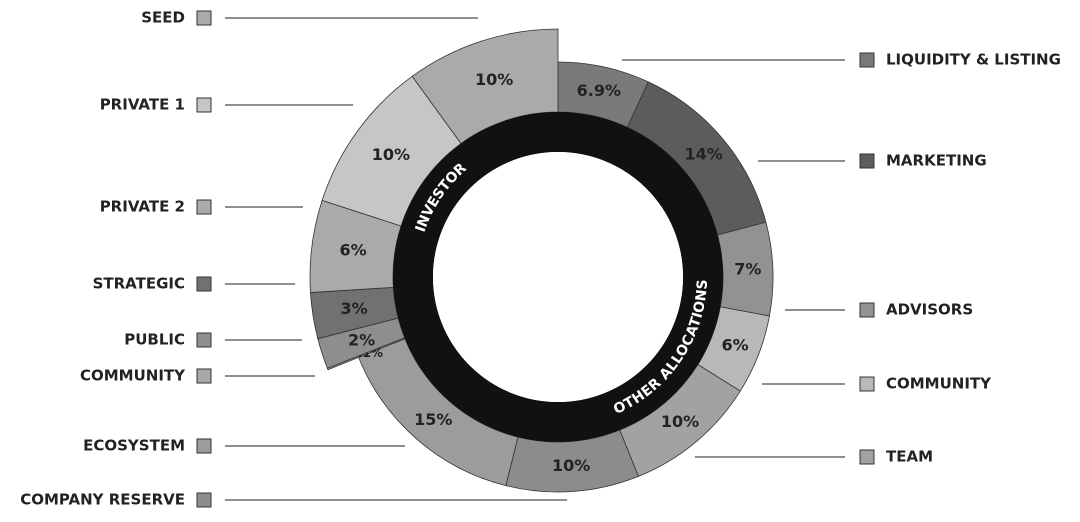  I want to click on legend-label: MARKETING, so click(936, 161).